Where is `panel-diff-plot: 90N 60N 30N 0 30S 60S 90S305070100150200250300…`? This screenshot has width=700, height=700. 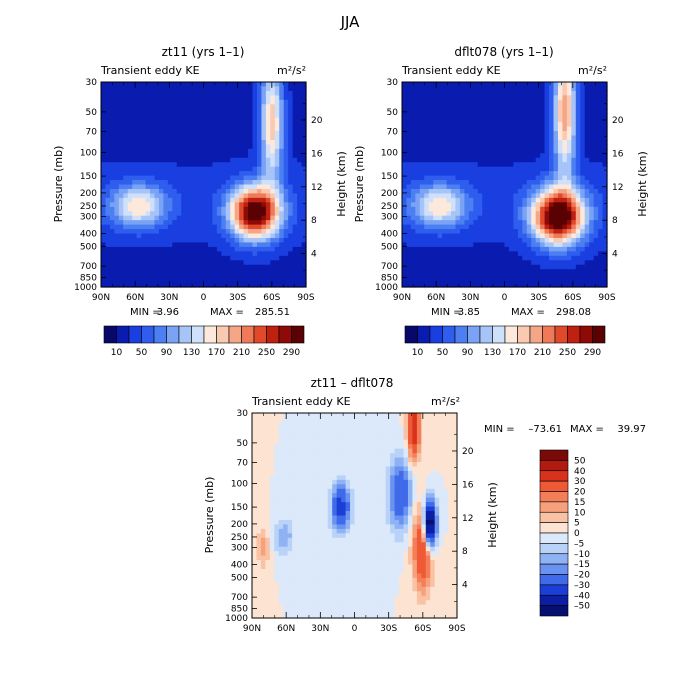 panel-diff-plot: 90N 60N 30N 0 30S 60S 90S305070100150200250300… is located at coordinates (349, 521).